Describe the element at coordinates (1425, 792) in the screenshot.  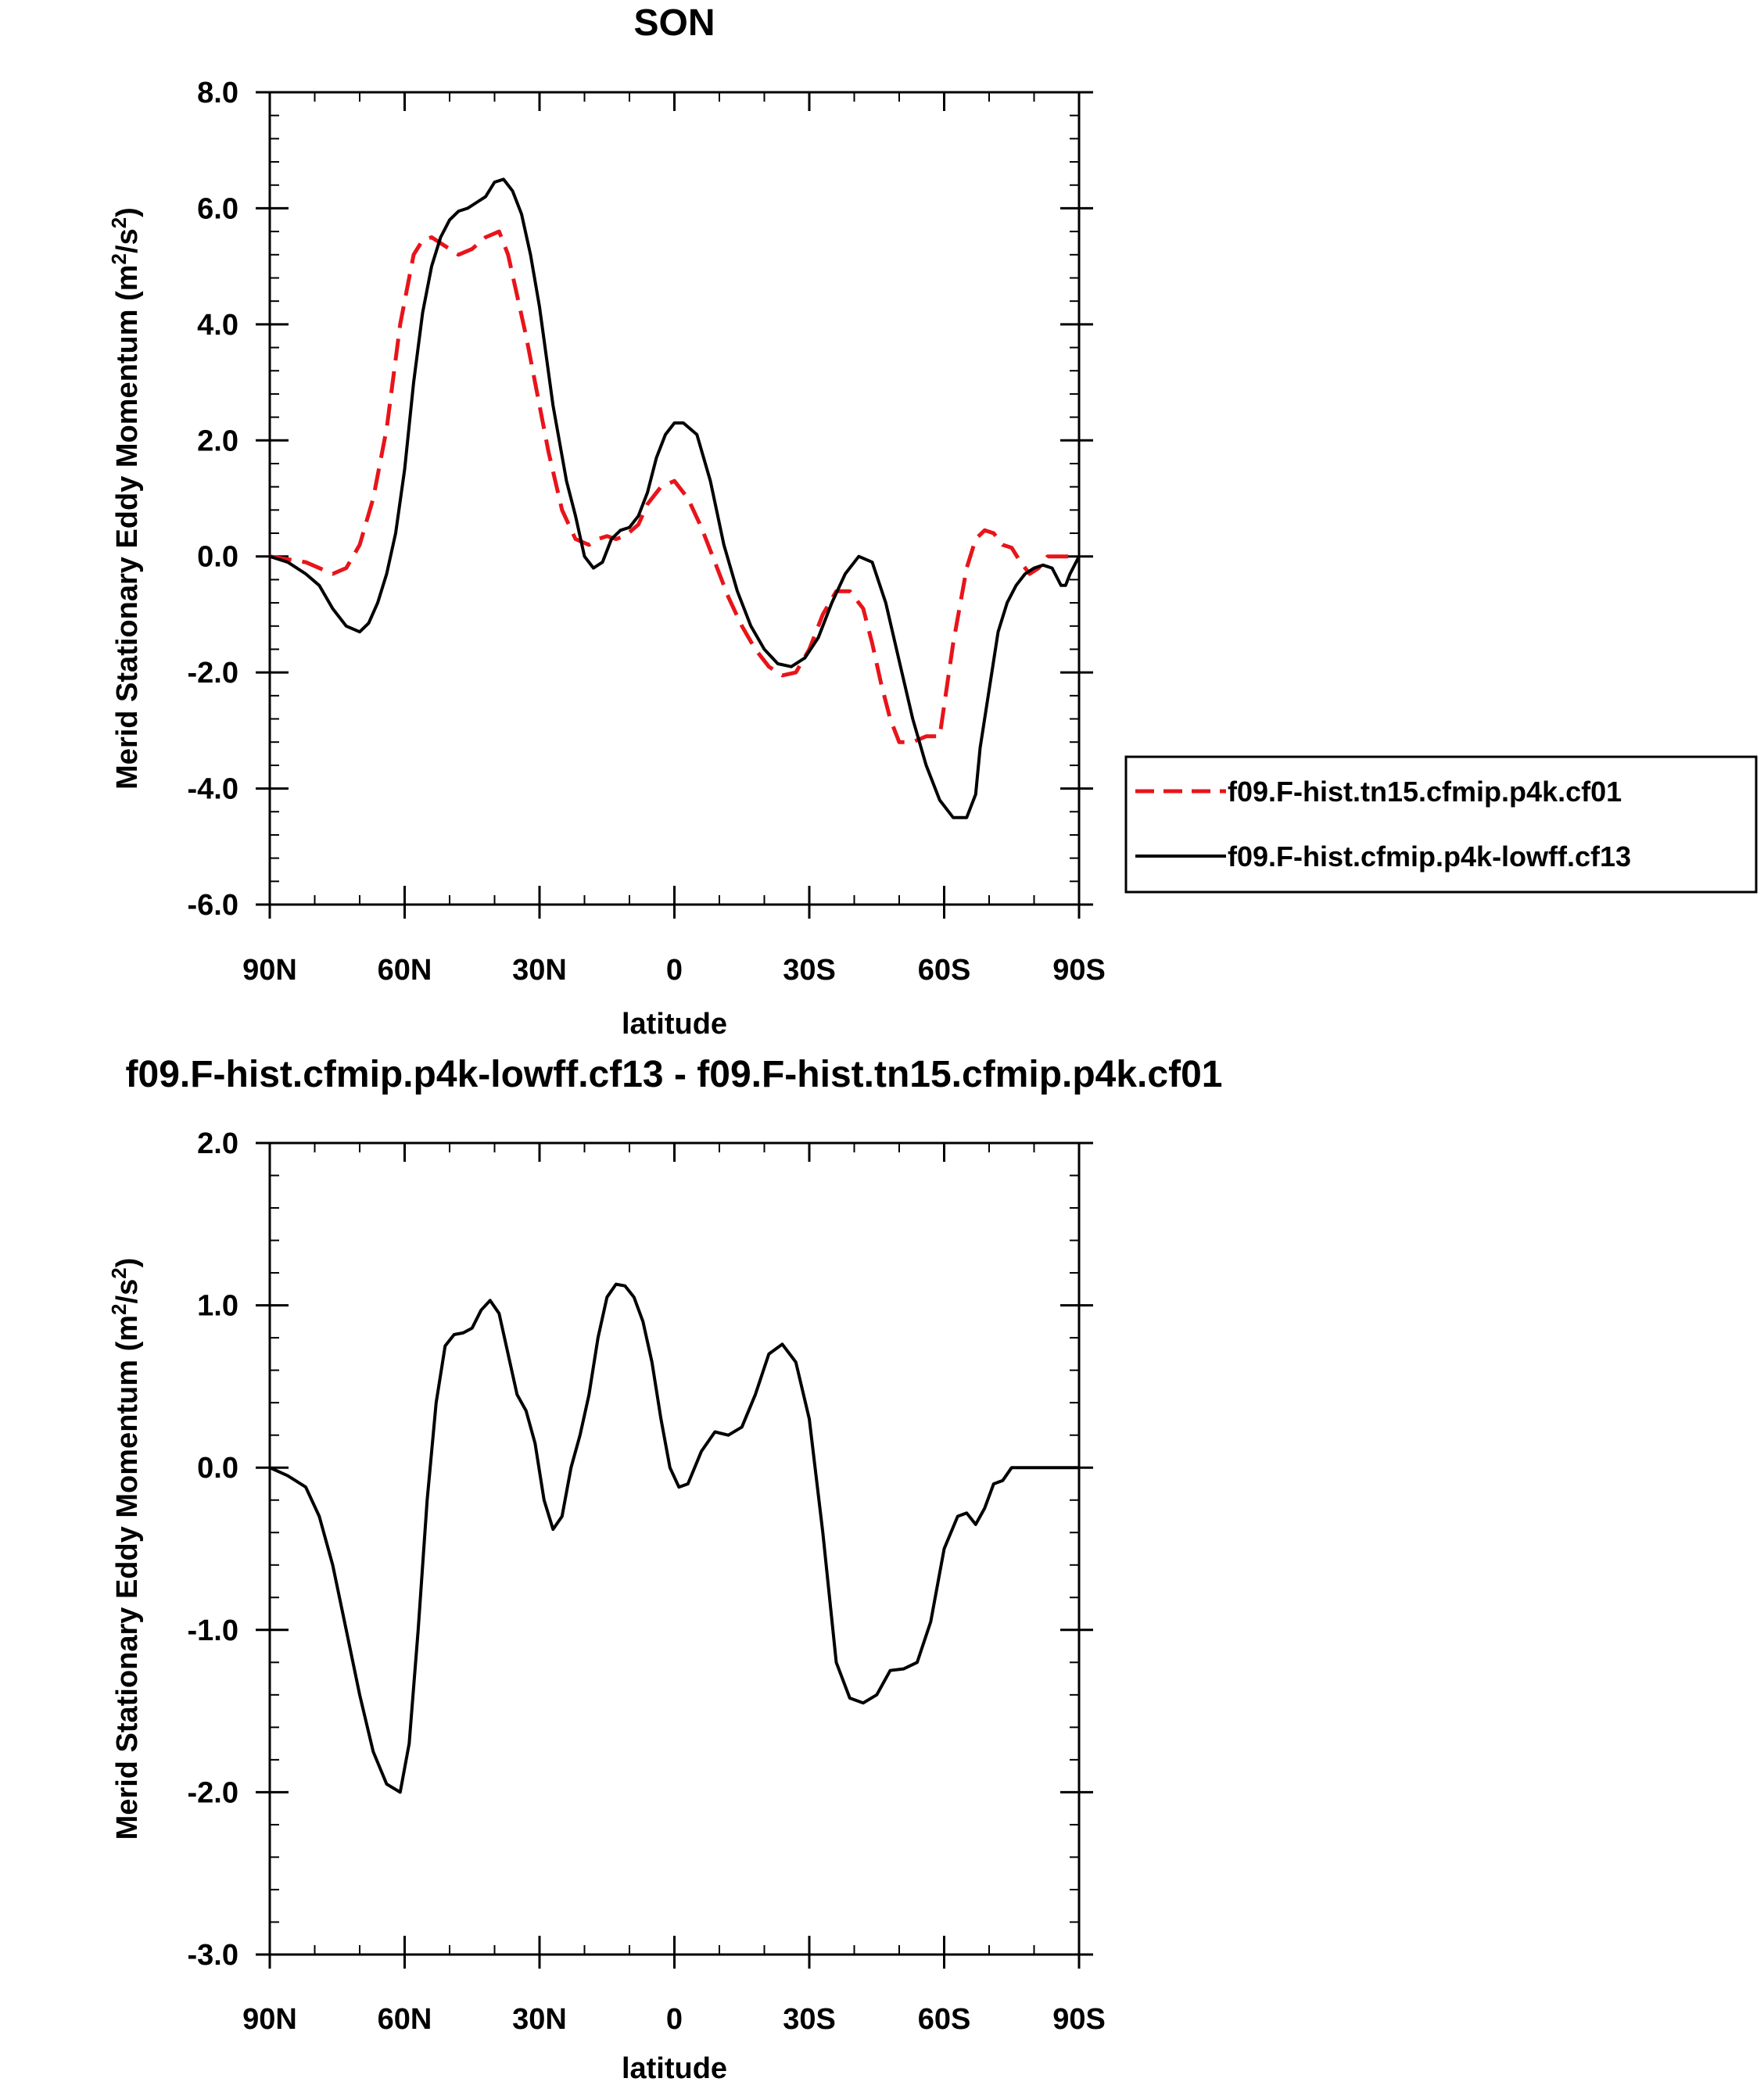
I see `legend-label: f09.F-hist.tn15.cfmip.p4k.cf01` at that location.